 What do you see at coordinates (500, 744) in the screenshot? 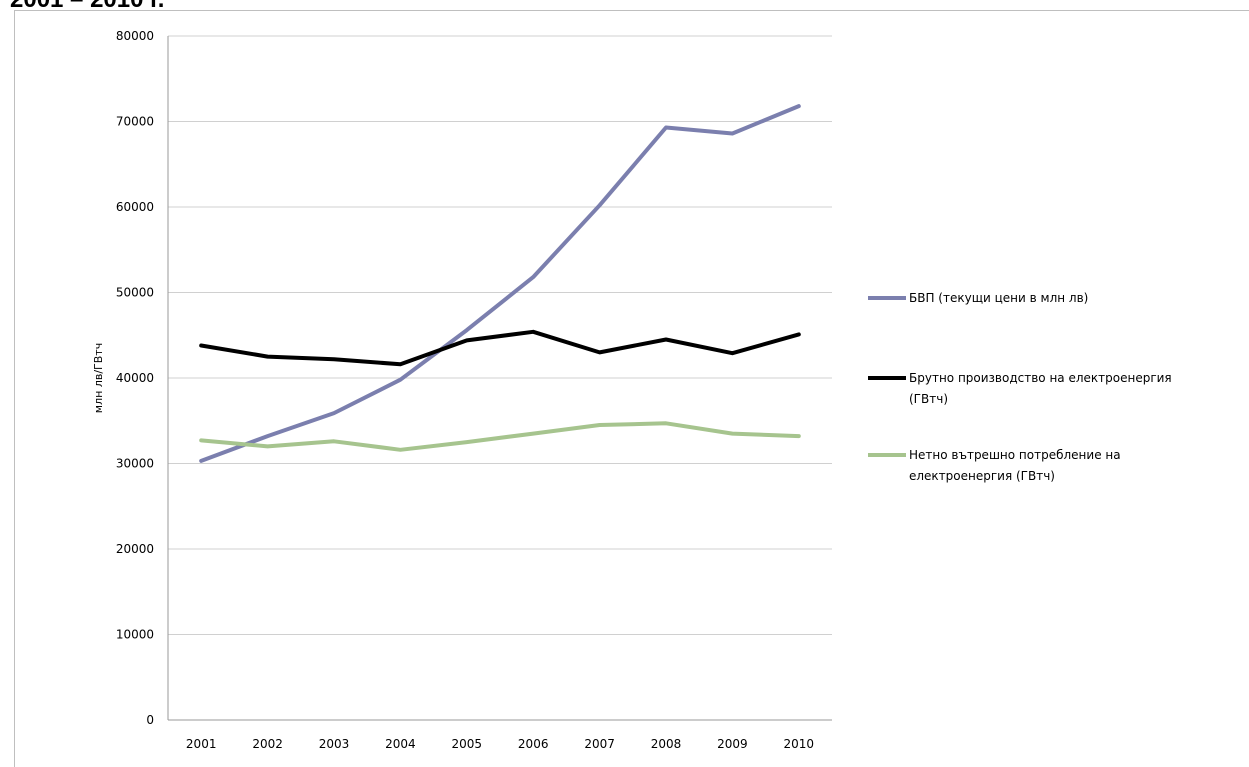
I see `x-tick-labels: 2001 2002 2003 2004 2005 2006 2007 2008 2009 2010` at bounding box center [500, 744].